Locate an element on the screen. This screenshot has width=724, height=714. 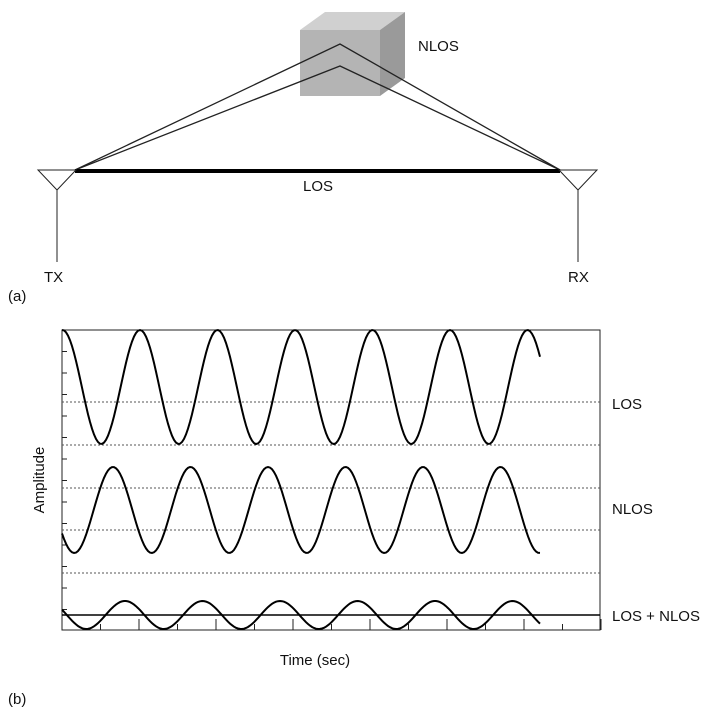
x-axis-label: Time (sec) is located at coordinates (315, 660).